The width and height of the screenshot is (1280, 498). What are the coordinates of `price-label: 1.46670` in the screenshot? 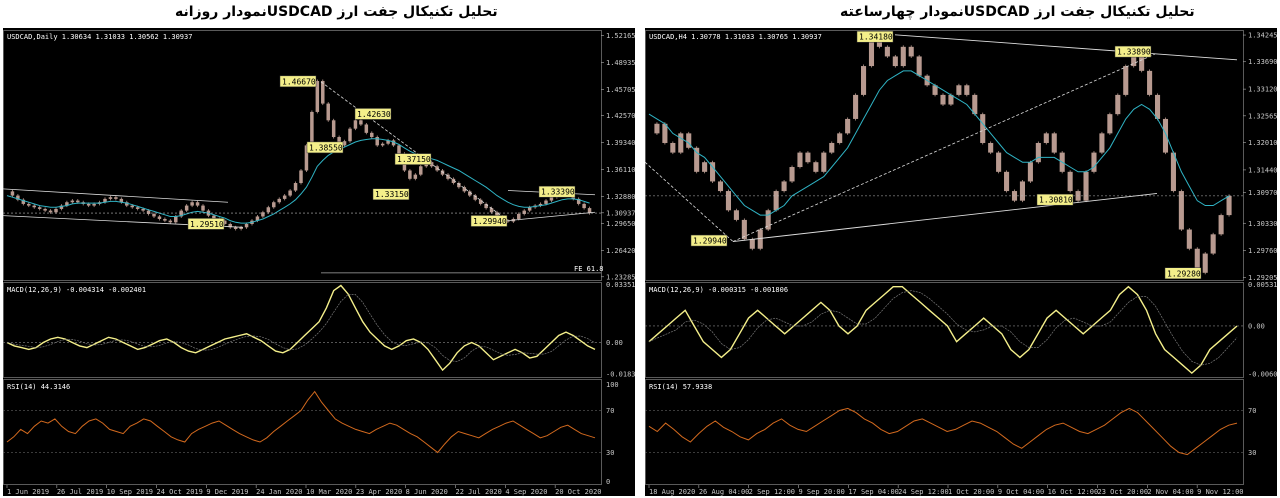 It's located at (299, 81).